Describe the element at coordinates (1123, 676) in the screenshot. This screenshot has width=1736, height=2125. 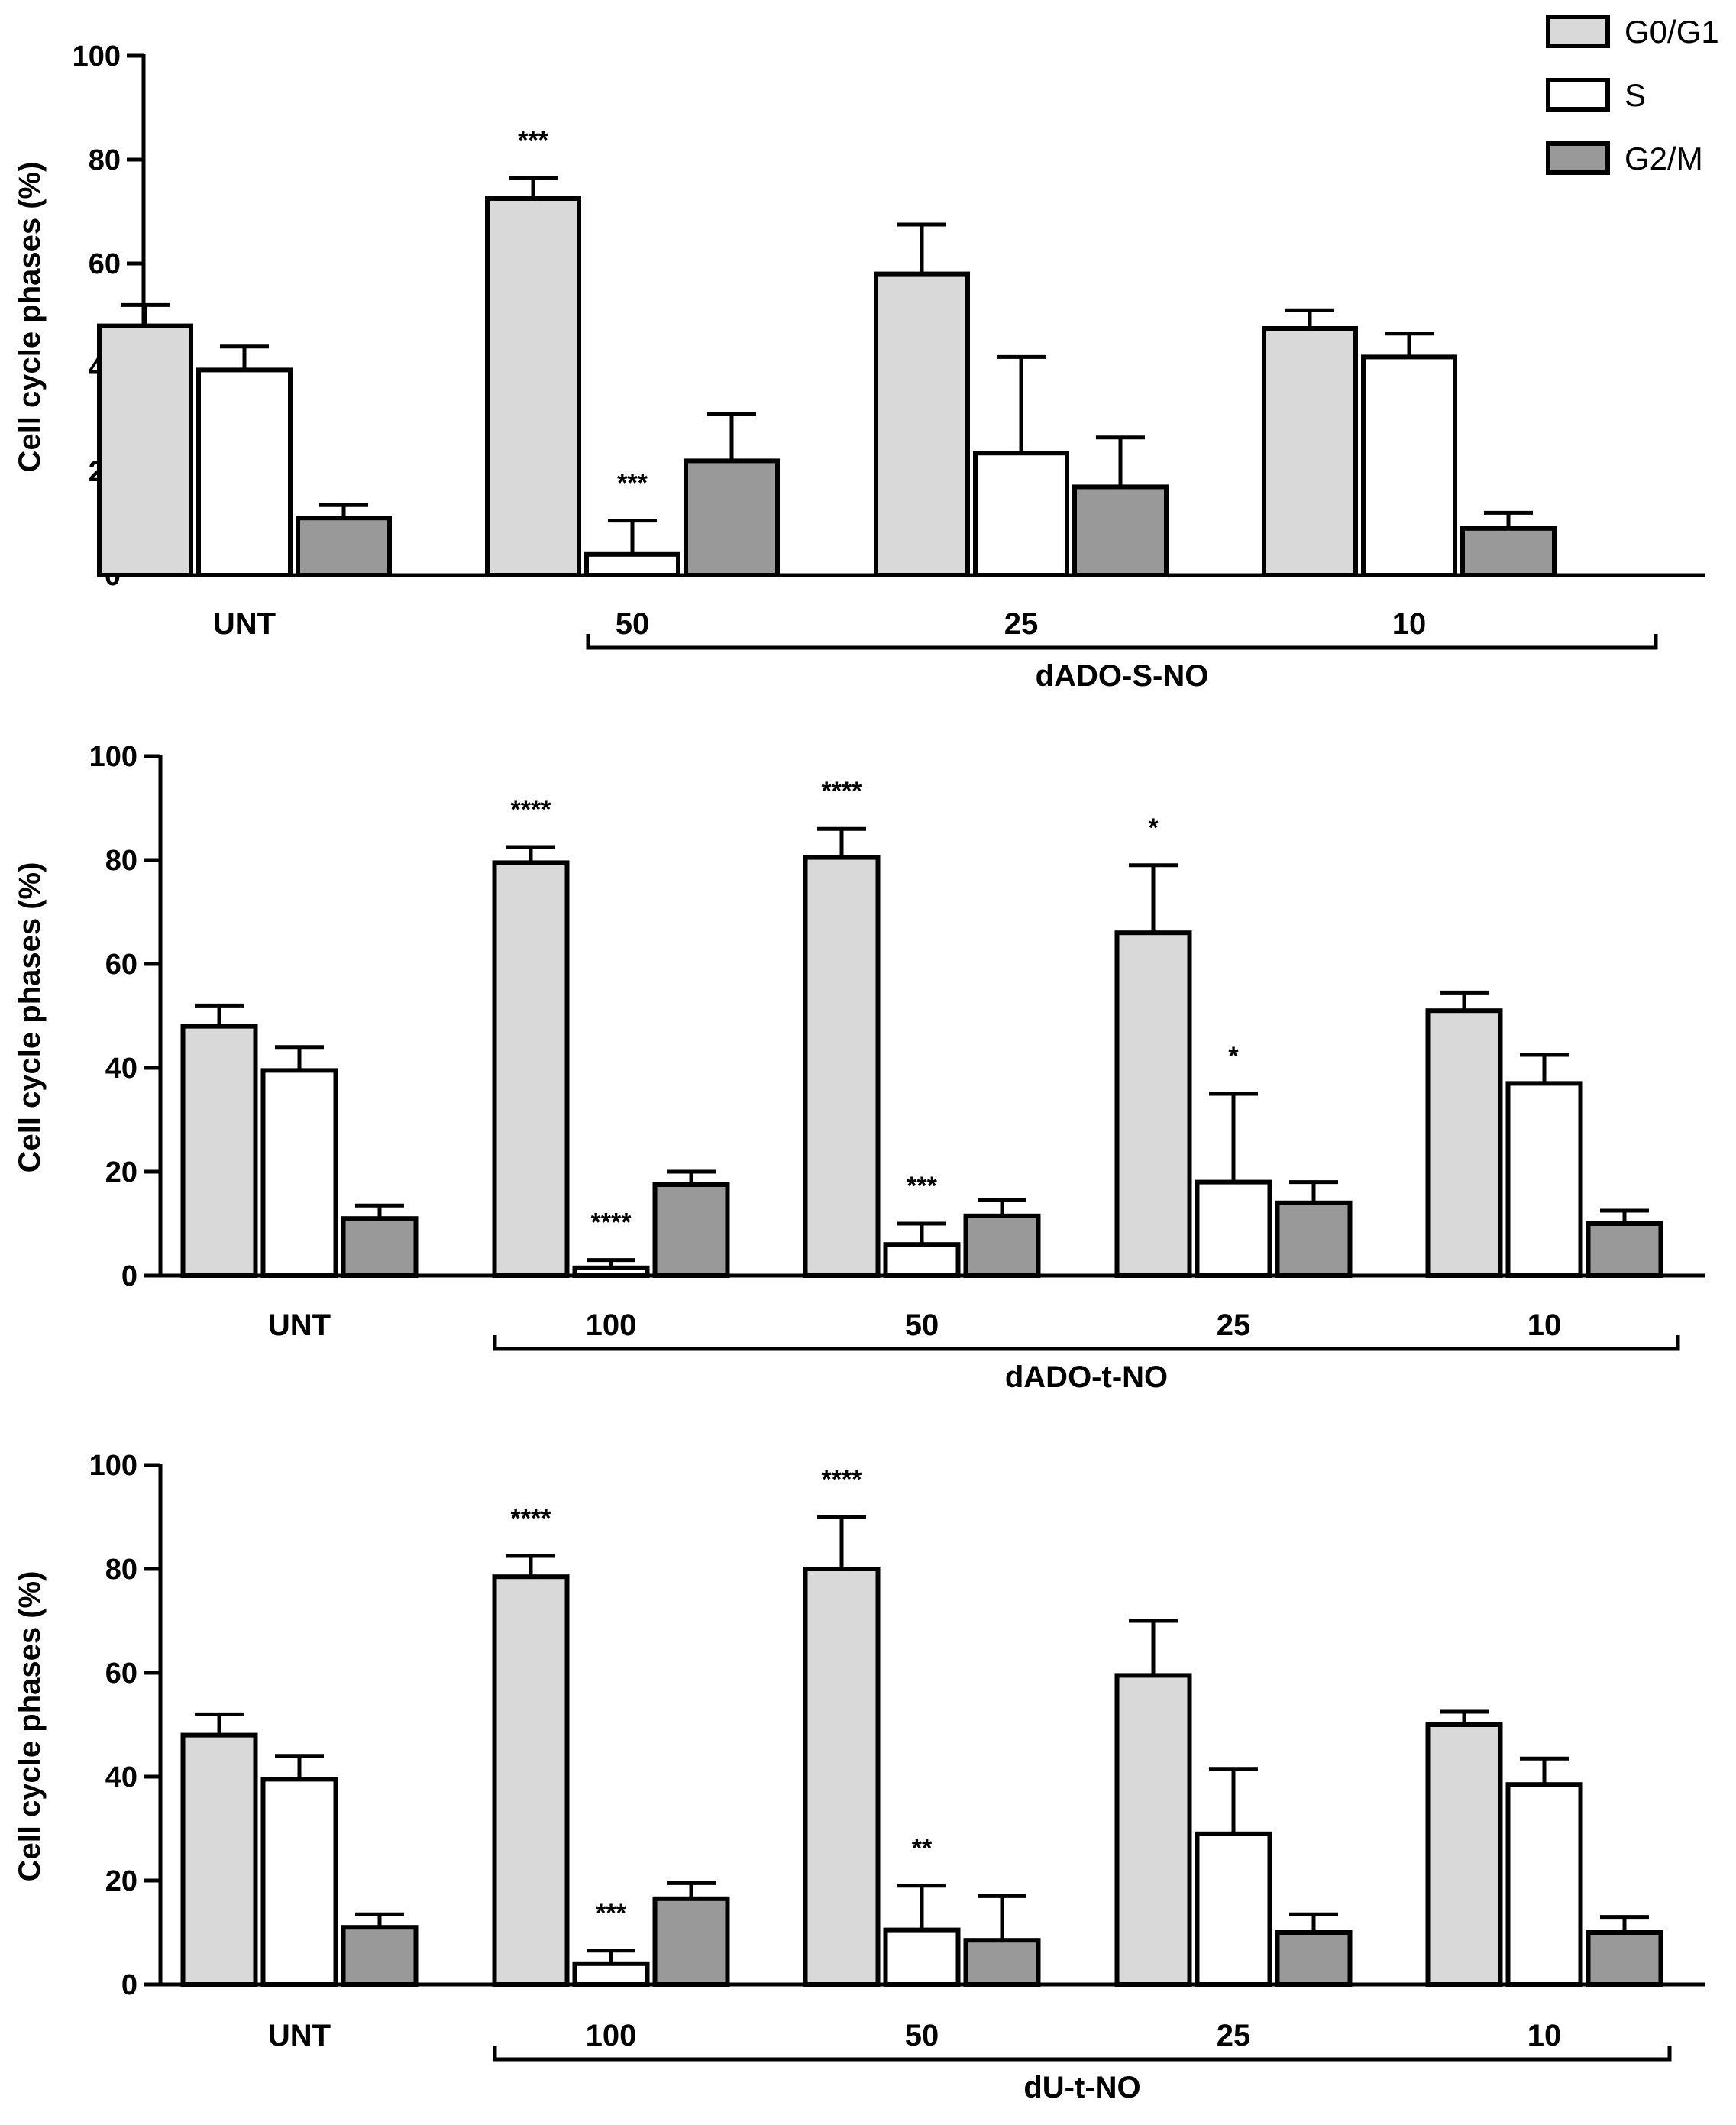
I see `treatment-group-label: dADO-S-NO` at that location.